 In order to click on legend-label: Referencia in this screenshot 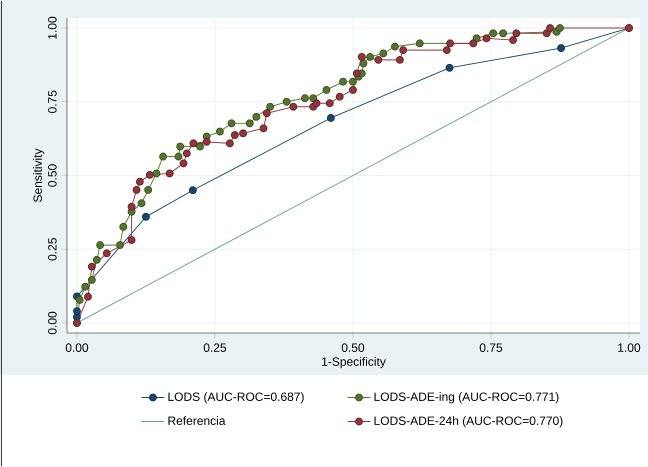, I will do `click(197, 420)`.